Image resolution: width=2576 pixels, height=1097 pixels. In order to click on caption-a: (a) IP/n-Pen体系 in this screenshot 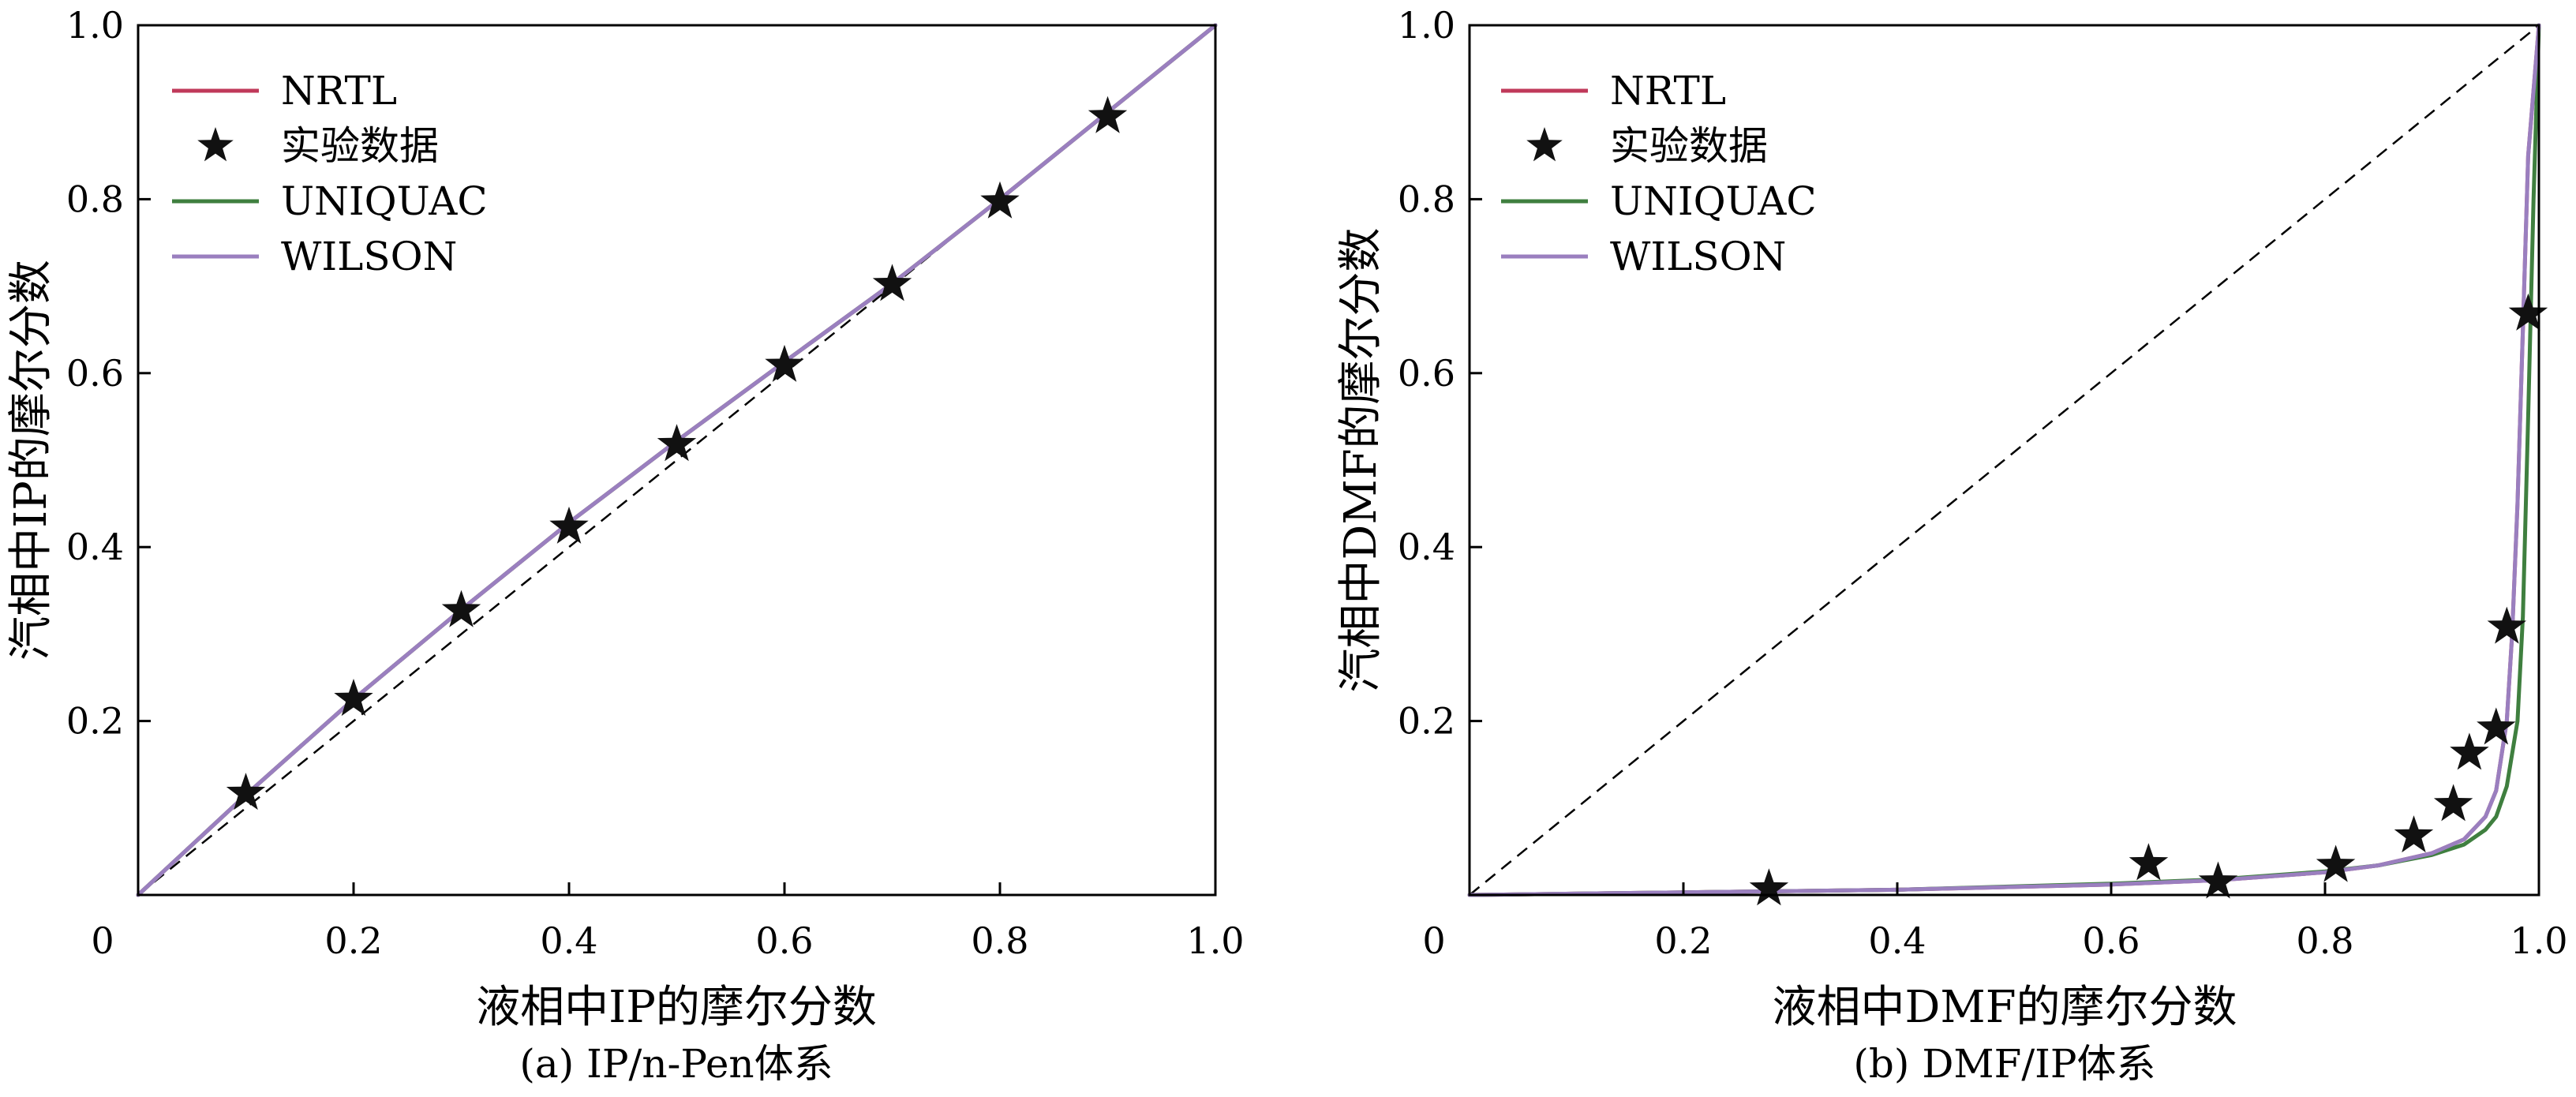, I will do `click(676, 1064)`.